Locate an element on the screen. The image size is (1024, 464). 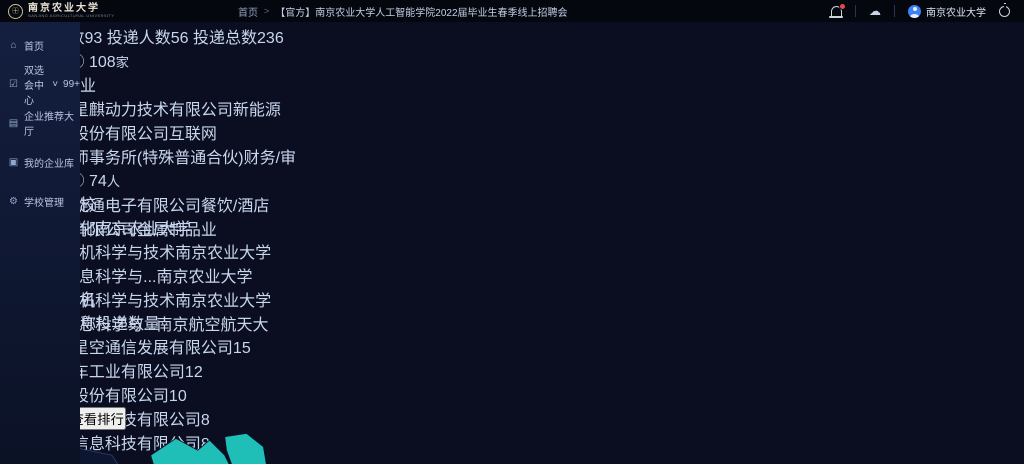
notification-dot is located at coordinates (842, 6).